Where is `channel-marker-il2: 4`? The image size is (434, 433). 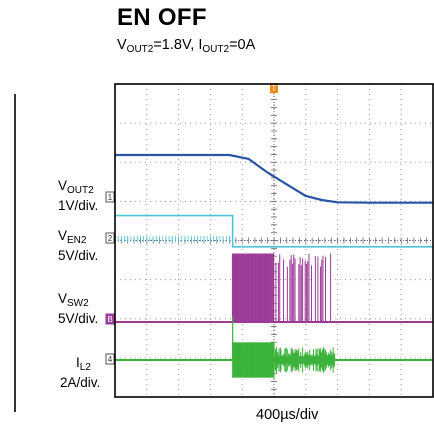 channel-marker-il2: 4 is located at coordinates (110, 359).